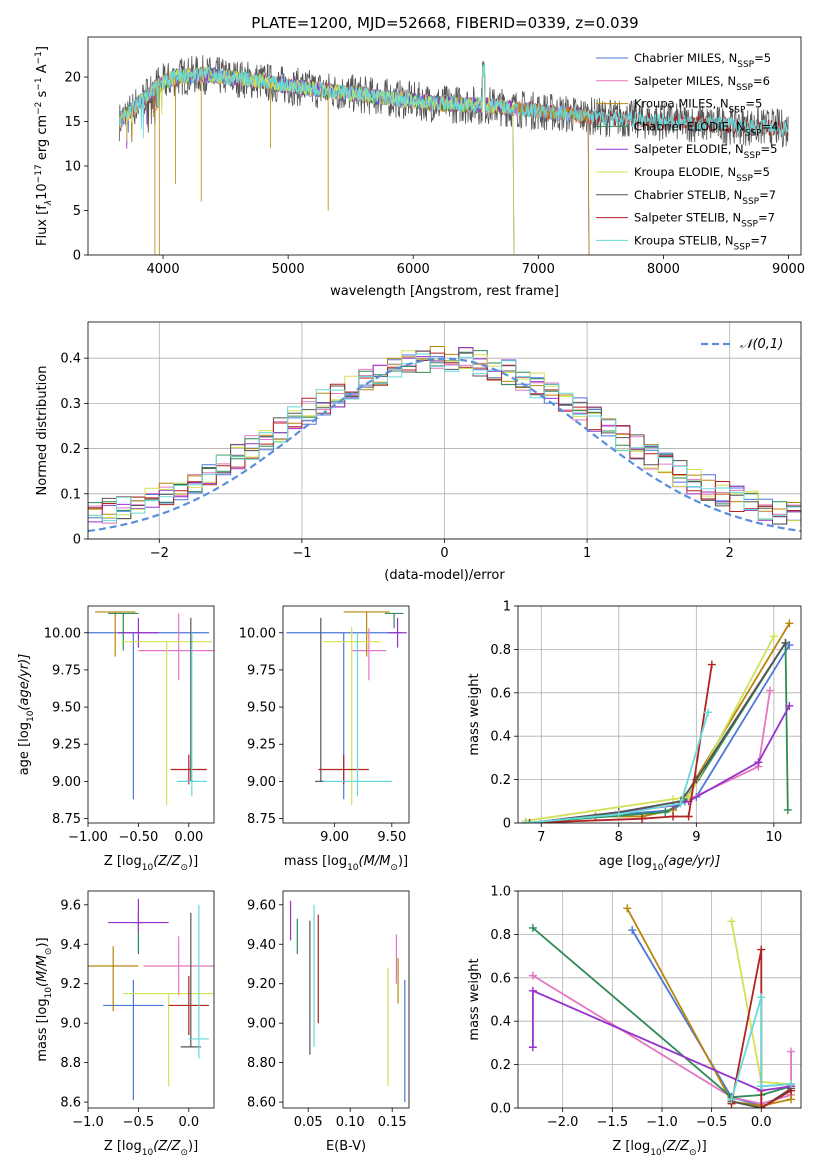 The image size is (819, 1174). I want to click on x-tick-label: 10, so click(774, 837).